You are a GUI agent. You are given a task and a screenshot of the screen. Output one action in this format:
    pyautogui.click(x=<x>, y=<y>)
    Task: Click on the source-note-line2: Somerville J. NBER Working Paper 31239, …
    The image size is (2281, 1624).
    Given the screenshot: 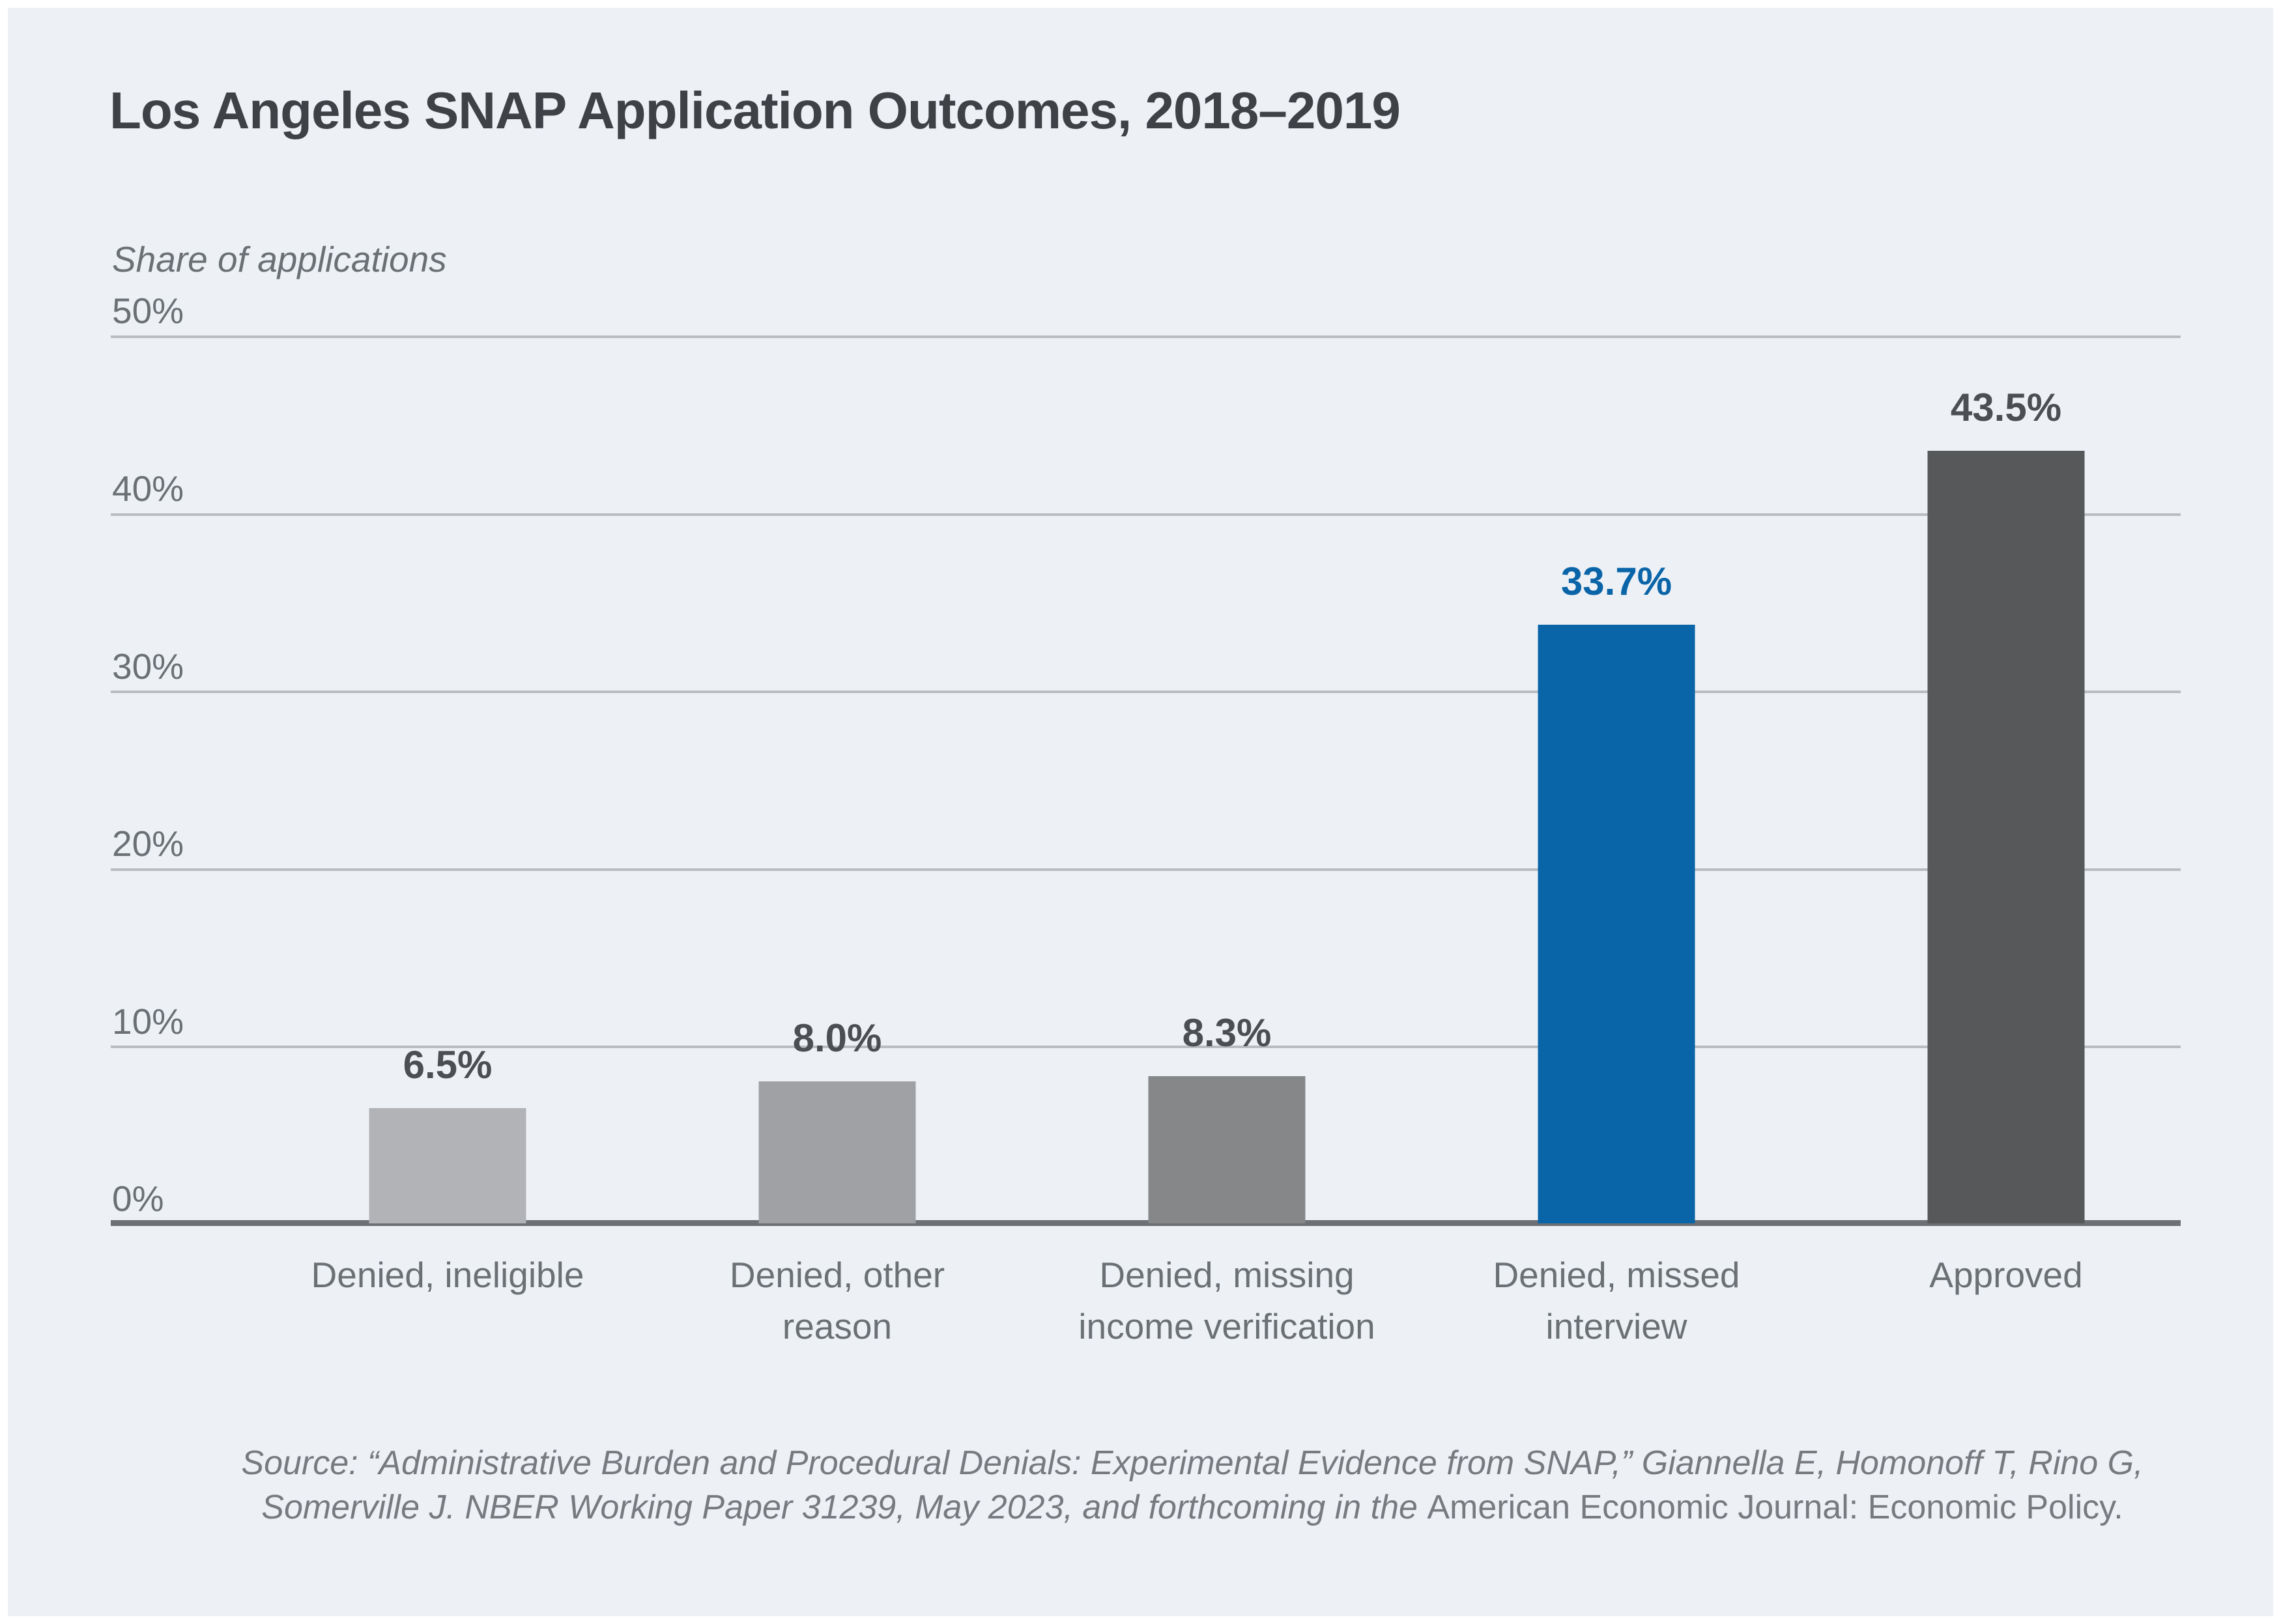 What is the action you would take?
    pyautogui.click(x=1192, y=1507)
    